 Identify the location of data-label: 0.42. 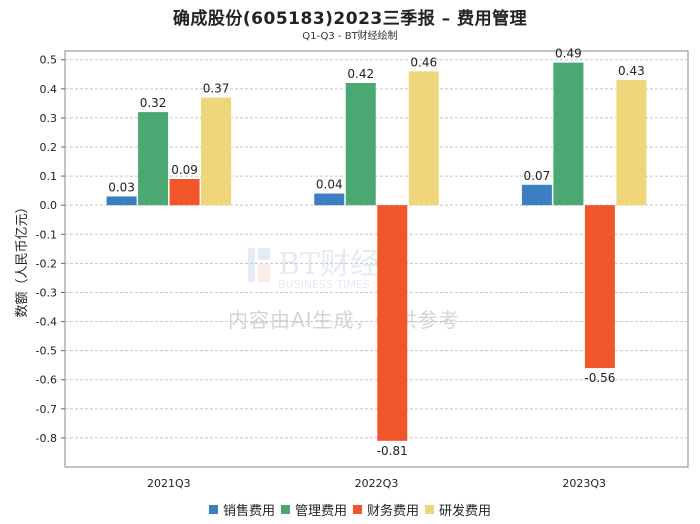
(360, 74).